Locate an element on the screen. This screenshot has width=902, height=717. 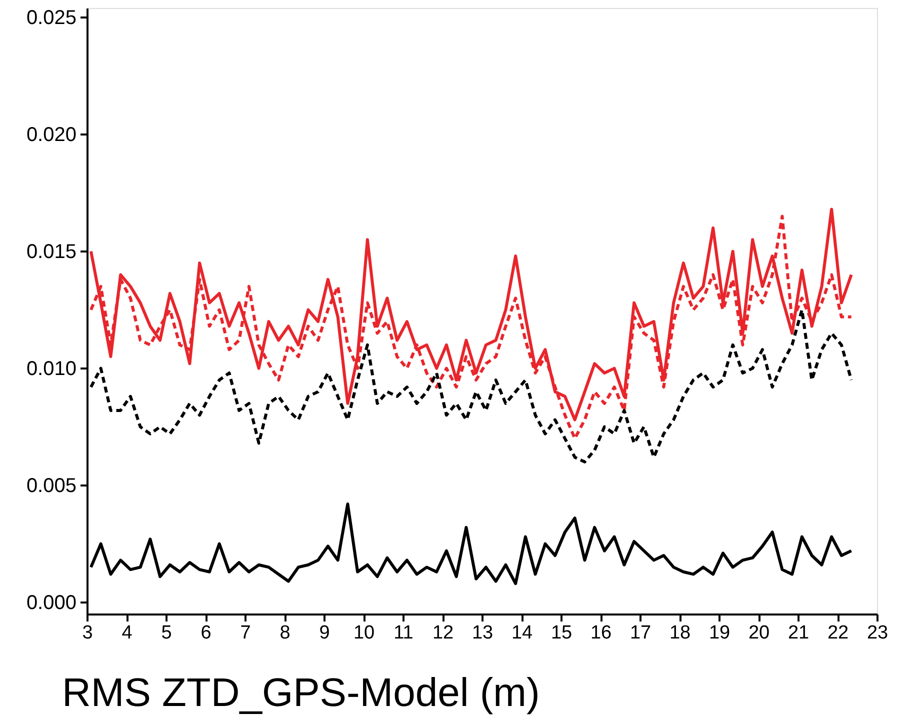
x-tick-label: 10 is located at coordinates (364, 633).